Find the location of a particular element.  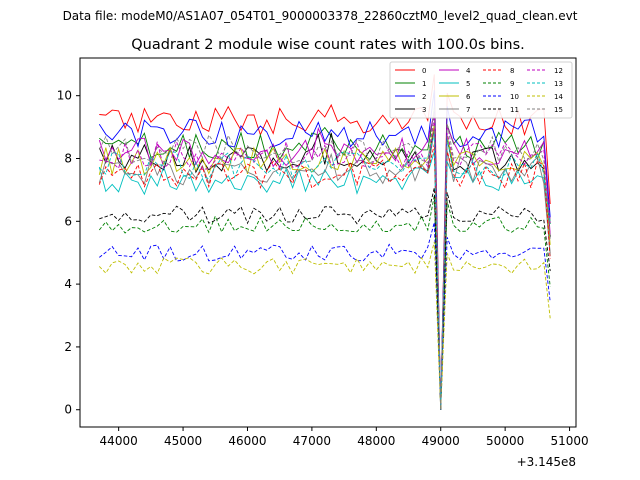

y-tick-label: 10 is located at coordinates (64, 96).